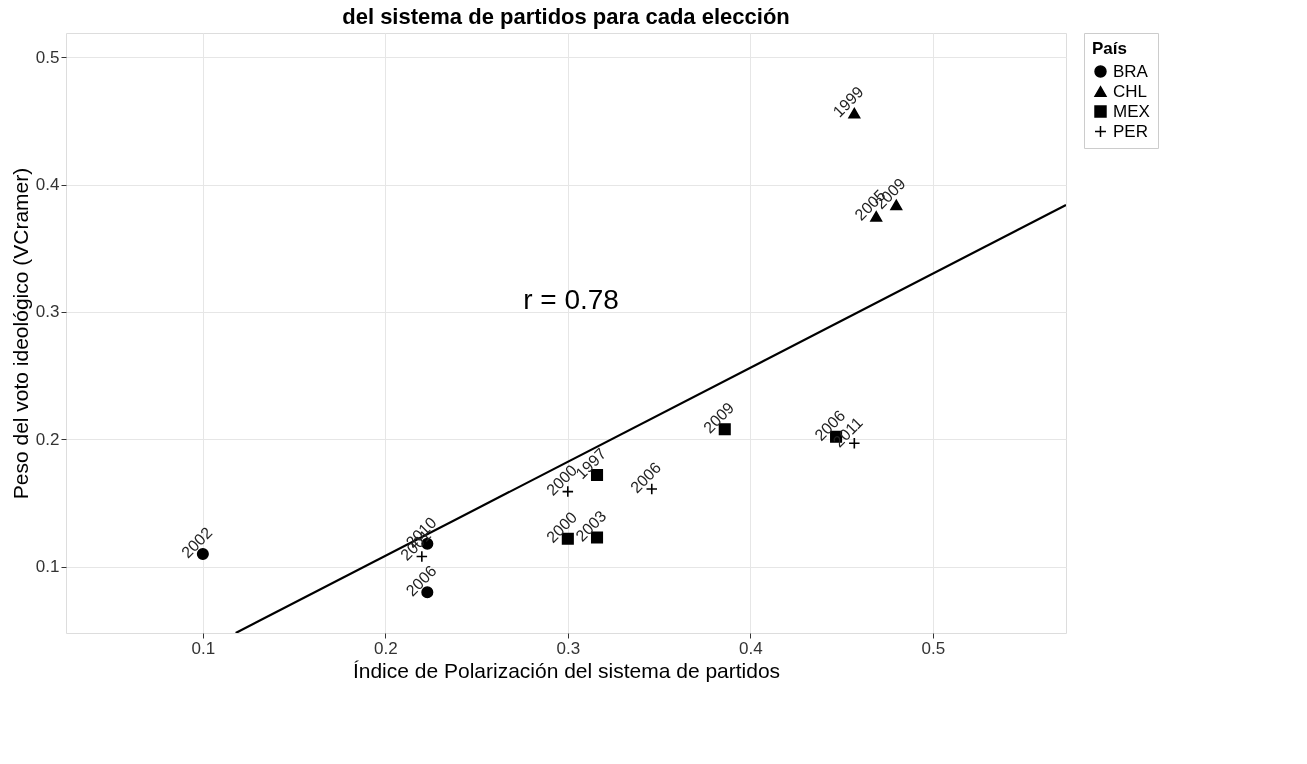 The width and height of the screenshot is (1307, 764). I want to click on x-tick-label: 0.4, so click(750, 648).